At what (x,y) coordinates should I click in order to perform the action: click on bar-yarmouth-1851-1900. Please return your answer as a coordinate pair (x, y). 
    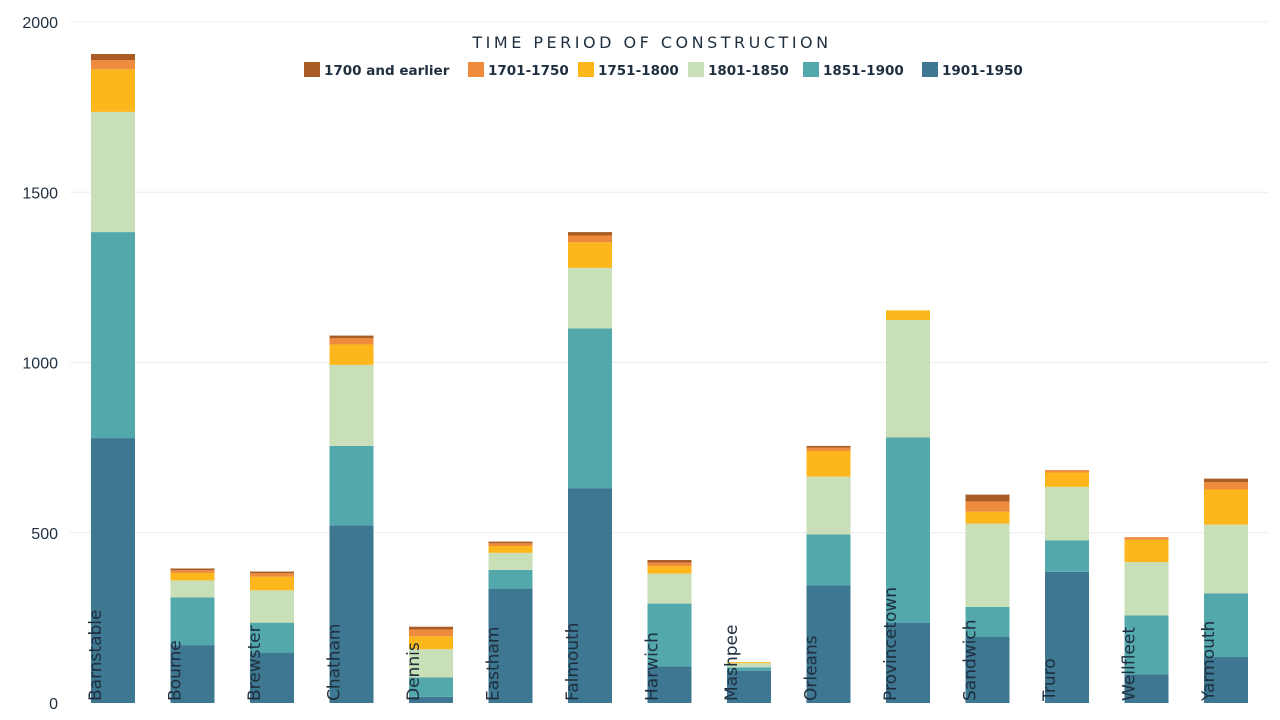
    Looking at the image, I should click on (1226, 625).